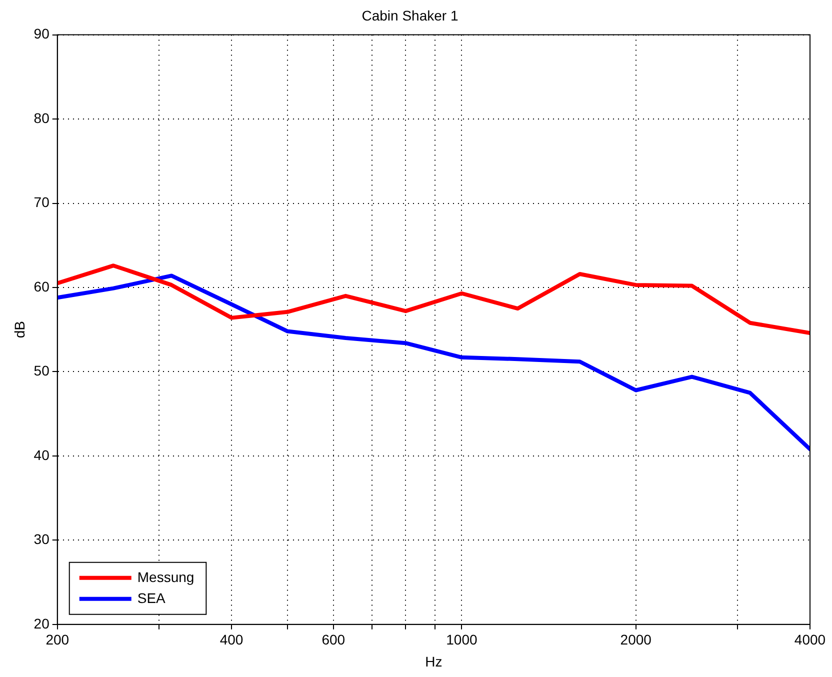 Image resolution: width=832 pixels, height=677 pixels. I want to click on y-tick-label: 90, so click(42, 34).